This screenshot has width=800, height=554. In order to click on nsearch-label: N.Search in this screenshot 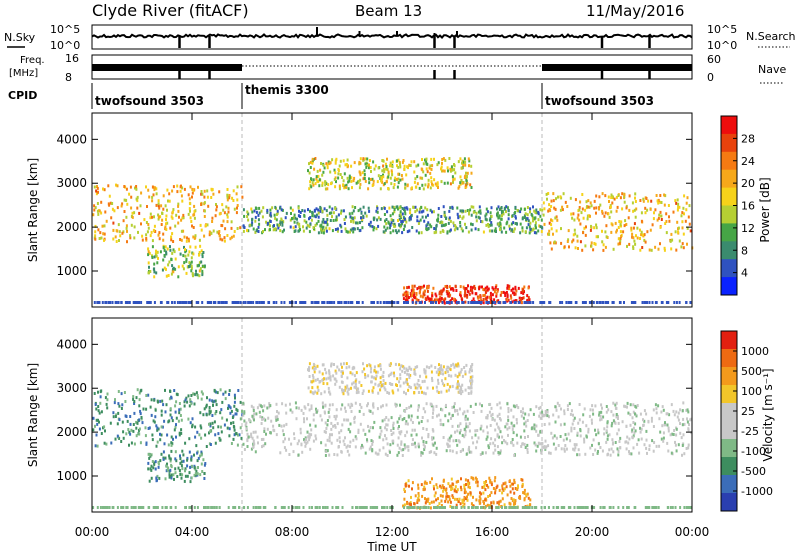, I will do `click(771, 36)`.